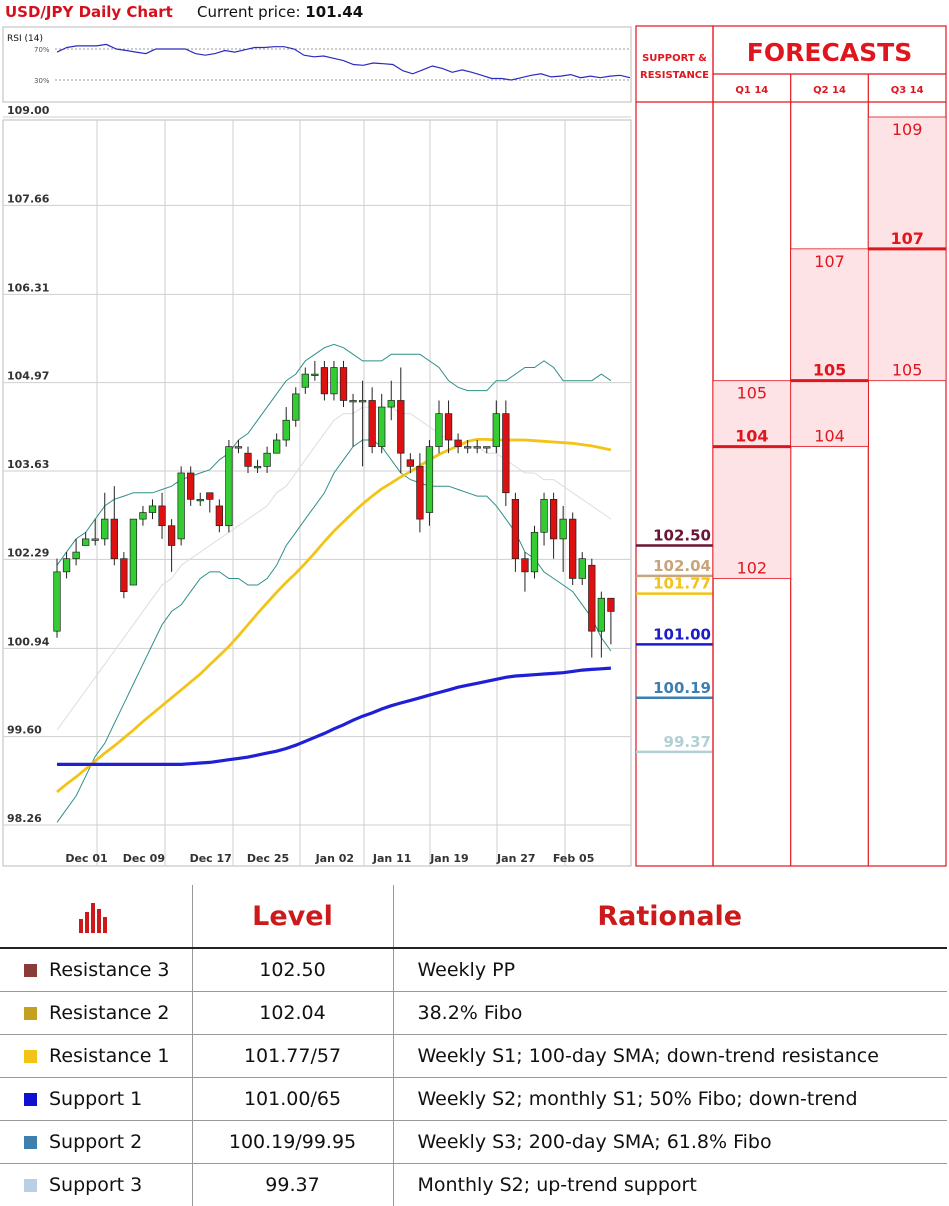 The image size is (949, 1206). What do you see at coordinates (292, 1185) in the screenshot?
I see `row-level: 99.37` at bounding box center [292, 1185].